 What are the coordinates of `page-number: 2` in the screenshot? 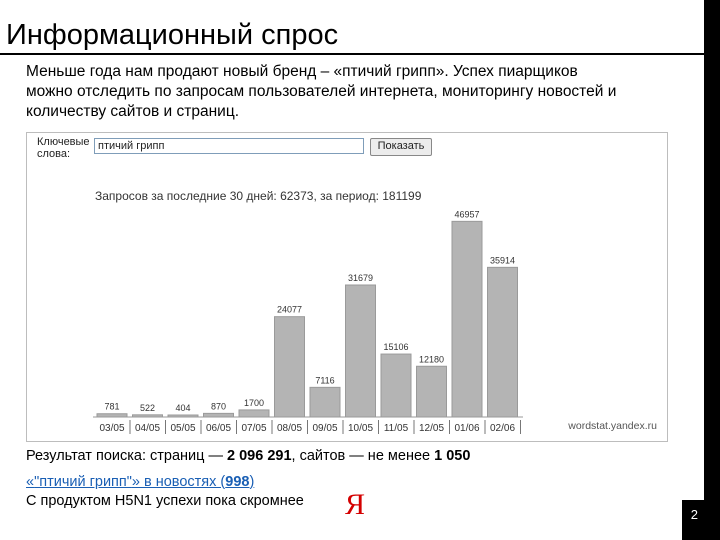 It's located at (694, 514).